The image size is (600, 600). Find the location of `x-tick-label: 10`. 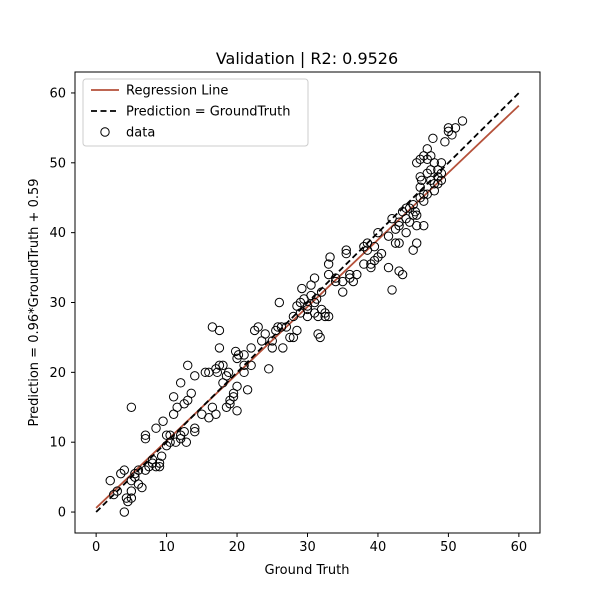

x-tick-label: 10 is located at coordinates (166, 547).